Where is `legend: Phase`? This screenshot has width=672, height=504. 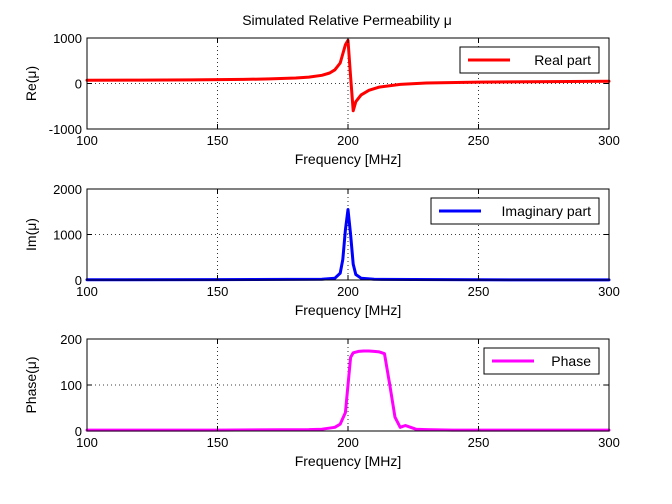 legend: Phase is located at coordinates (541, 361).